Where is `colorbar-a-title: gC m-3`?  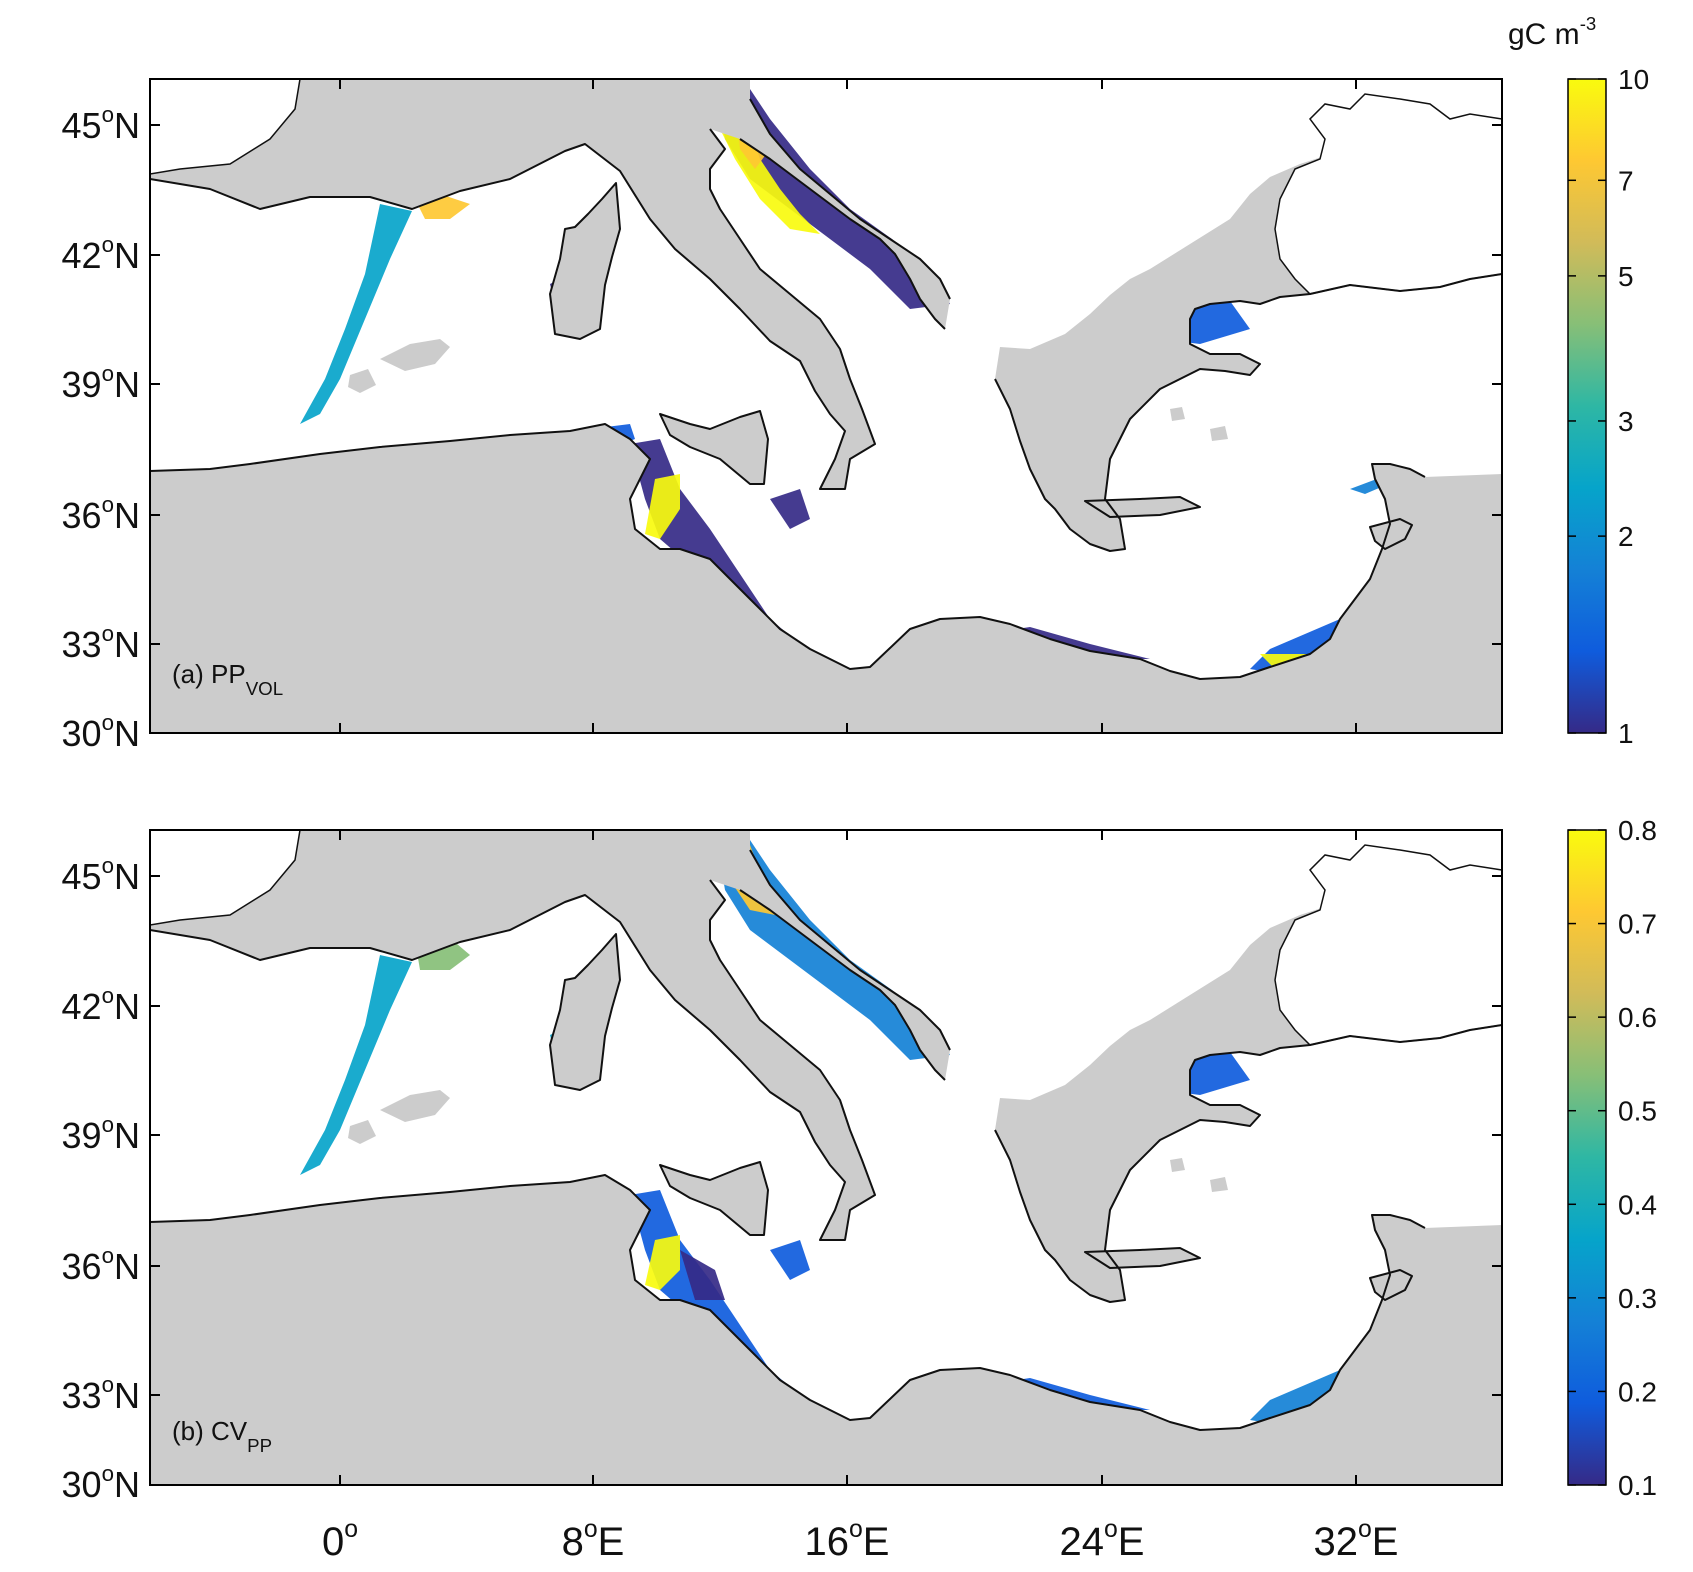
colorbar-a-title: gC m-3 is located at coordinates (1552, 32).